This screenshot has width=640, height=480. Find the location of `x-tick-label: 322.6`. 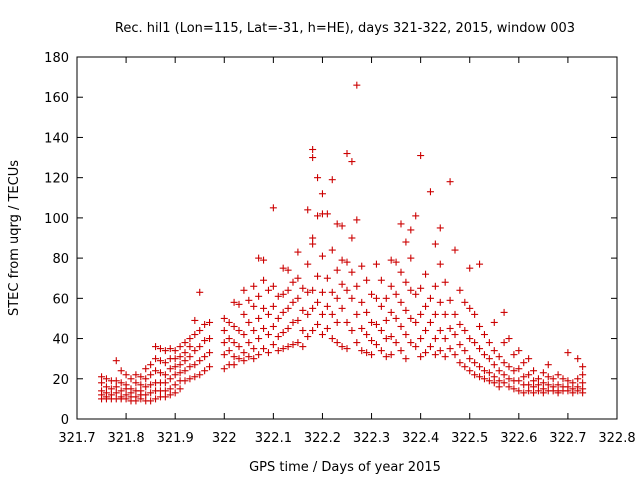

x-tick-label: 322.6 is located at coordinates (518, 438).